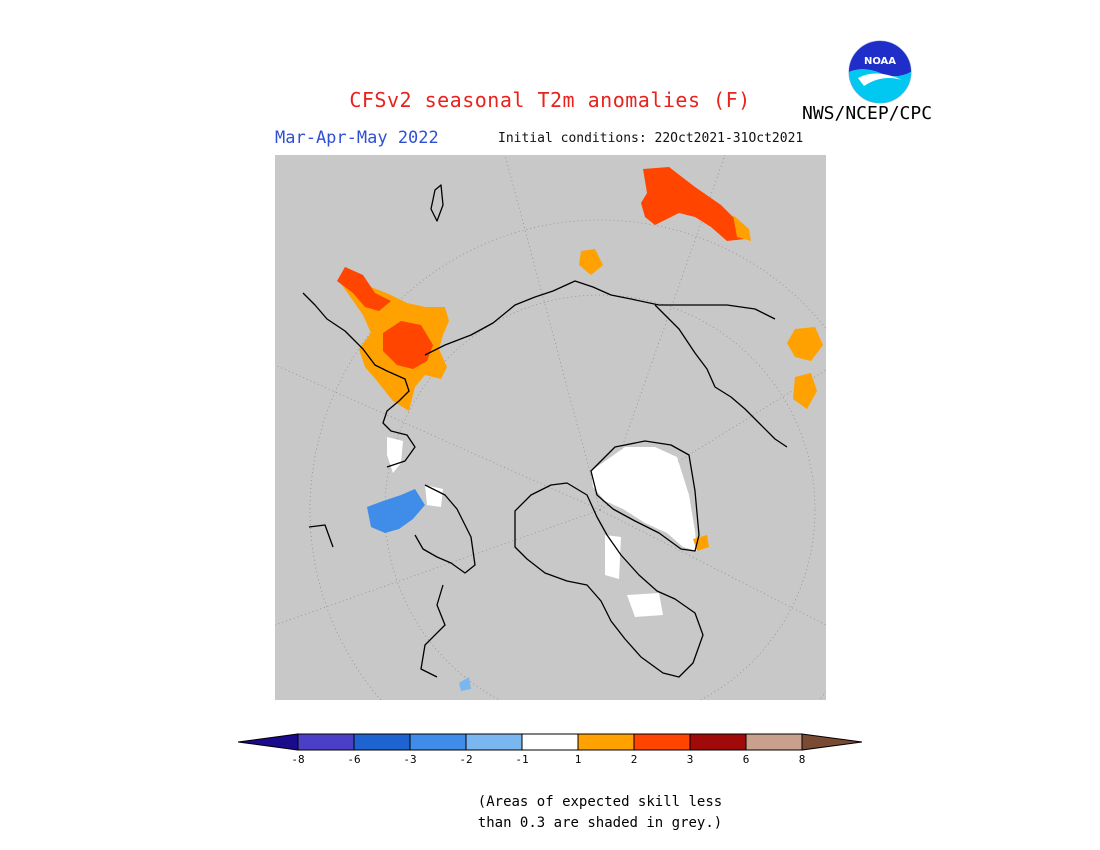 The image size is (1100, 850). What do you see at coordinates (354, 759) in the screenshot?
I see `legend-tick: -6` at bounding box center [354, 759].